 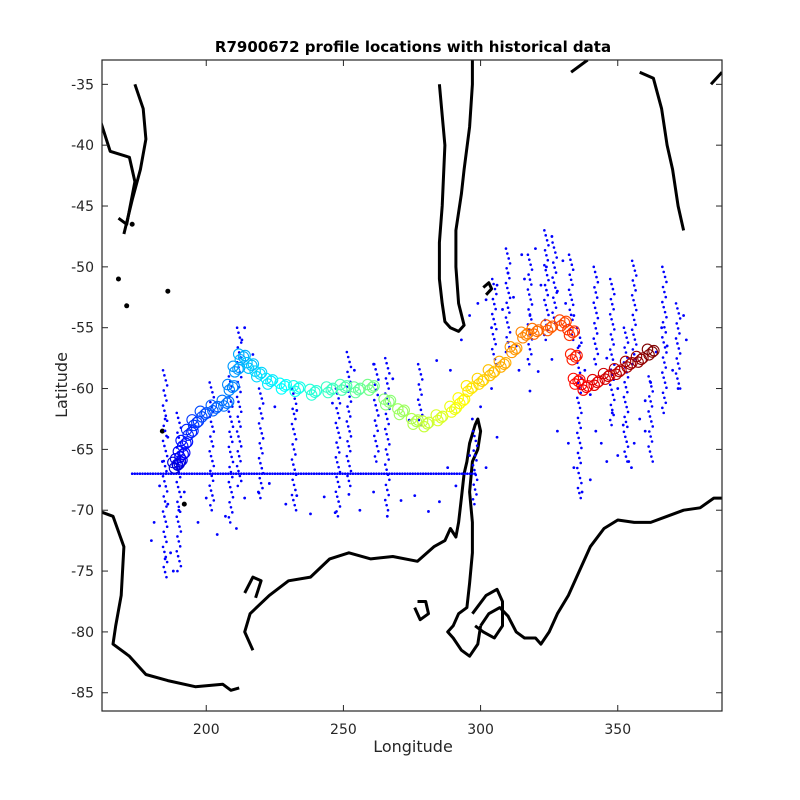 What do you see at coordinates (82, 268) in the screenshot?
I see `y-tick-label: -50` at bounding box center [82, 268].